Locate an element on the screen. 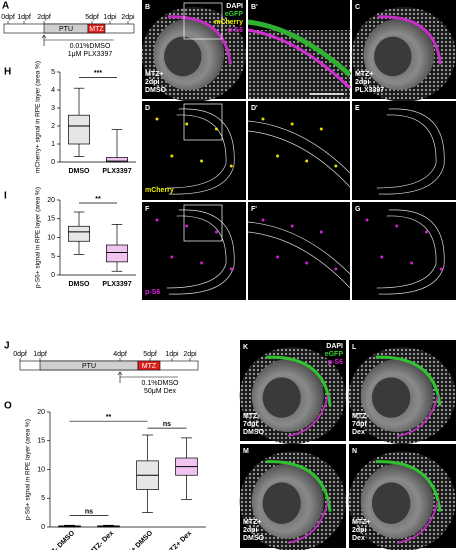 This screenshot has width=457, height=555. y-tick-label: 1 is located at coordinates (53, 144).